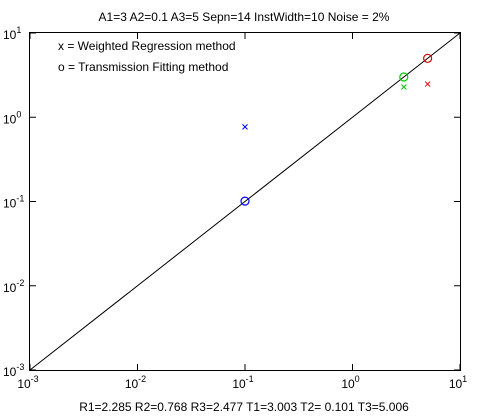 Image resolution: width=489 pixels, height=419 pixels. What do you see at coordinates (242, 382) in the screenshot?
I see `x-tick-label: 10⁻¹` at bounding box center [242, 382].